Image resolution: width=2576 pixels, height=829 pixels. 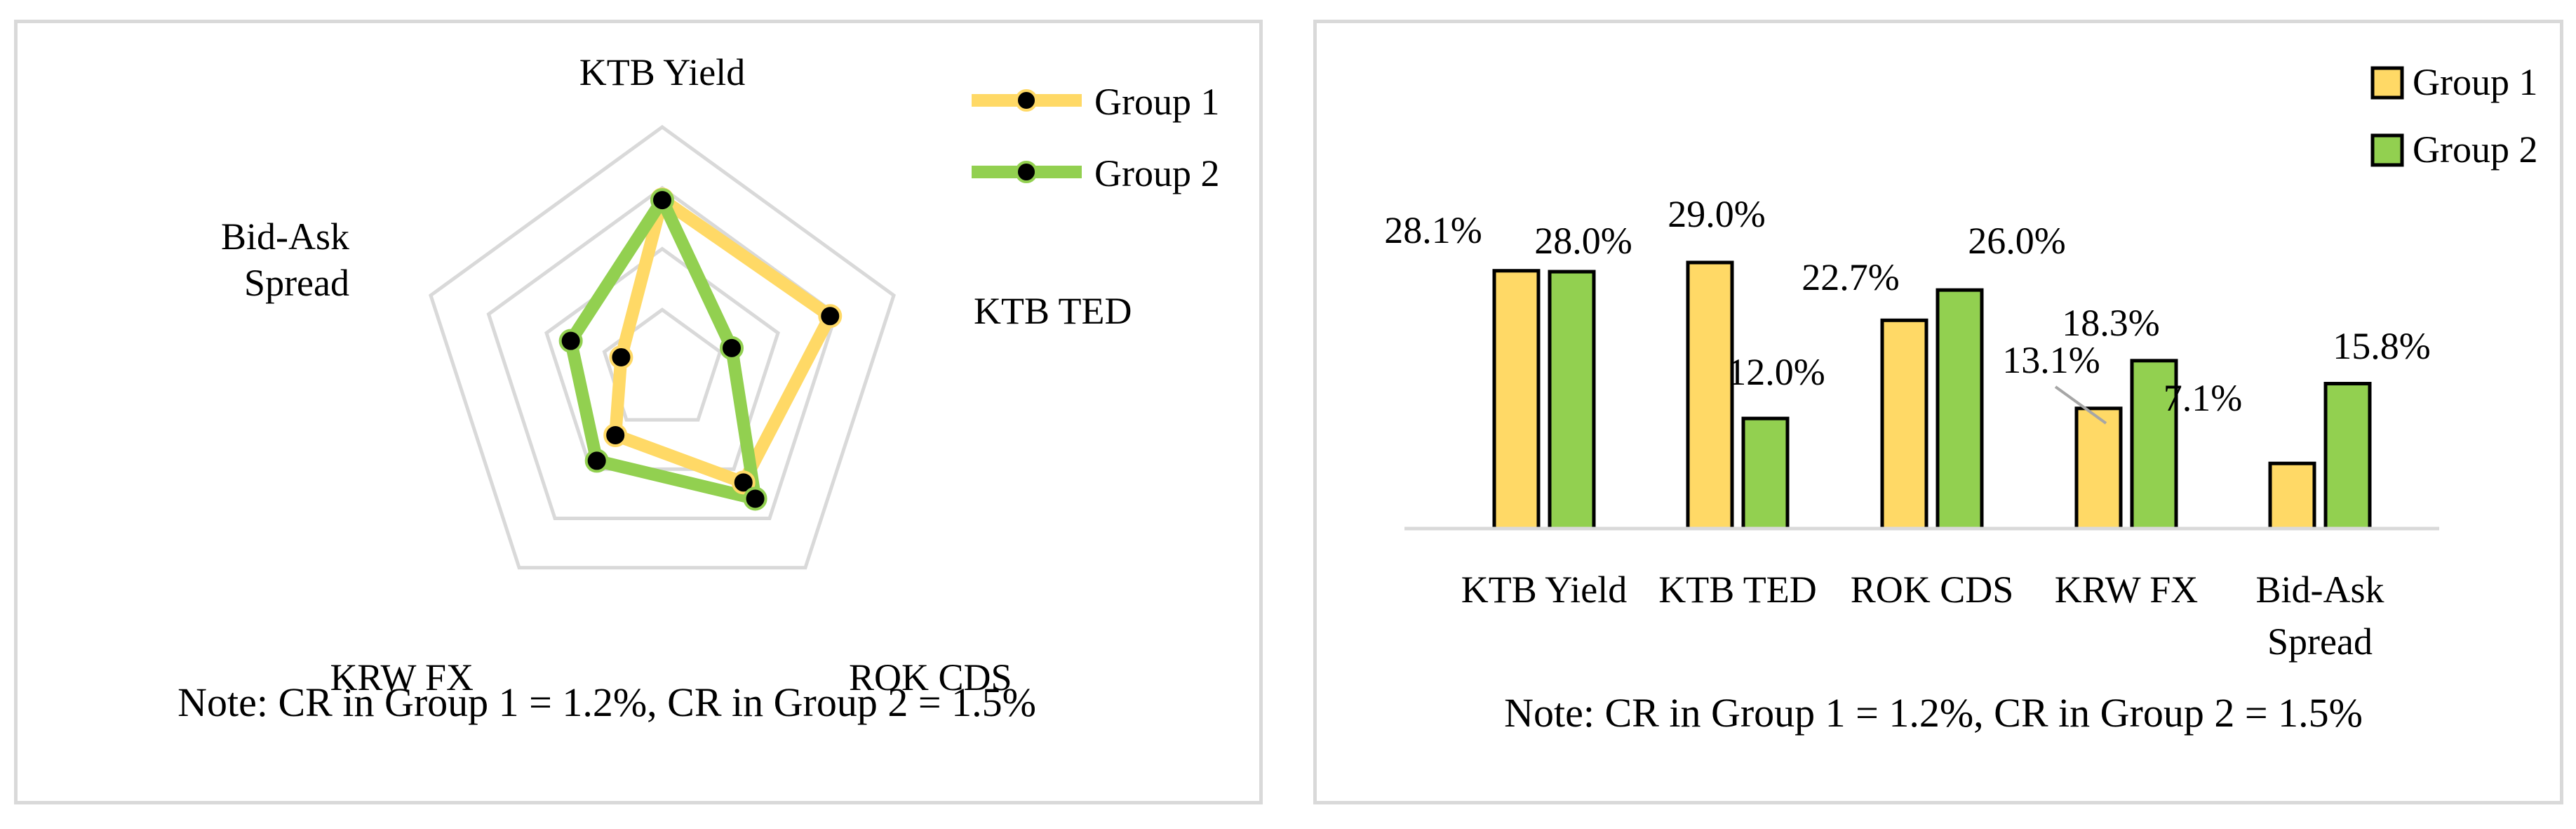 I want to click on bar-data-label-group-2-ktb-yield: 28.0%, so click(x=1583, y=241).